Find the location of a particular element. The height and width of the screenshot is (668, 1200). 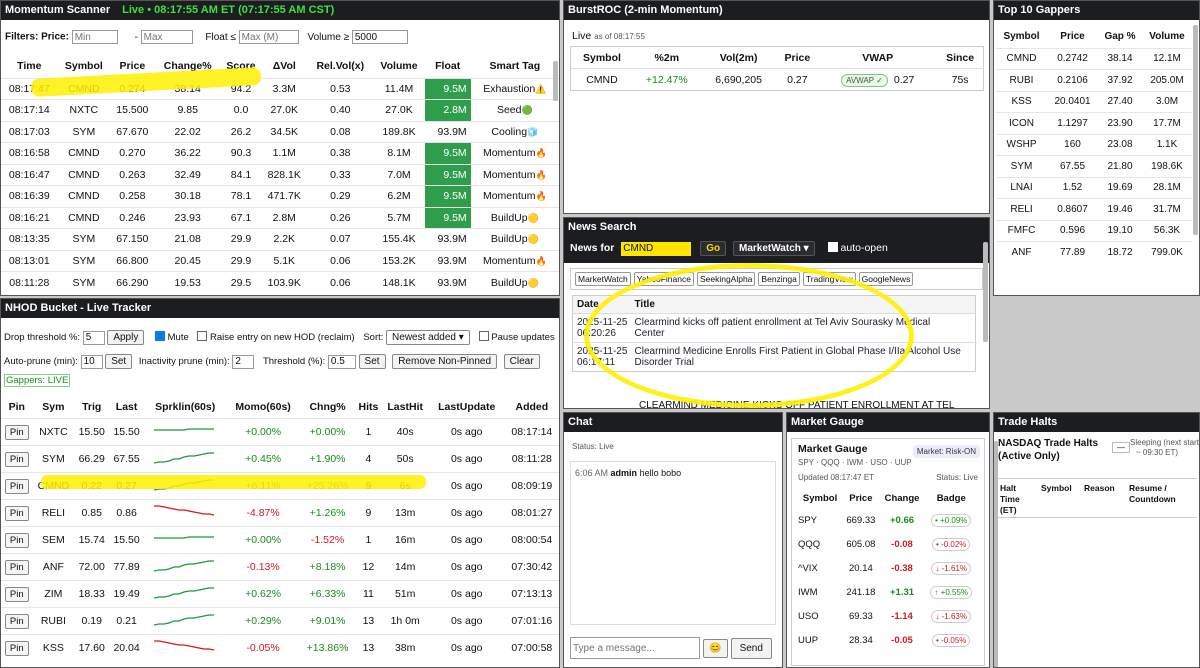

nhod-col-header: Pin is located at coordinates (16, 406).